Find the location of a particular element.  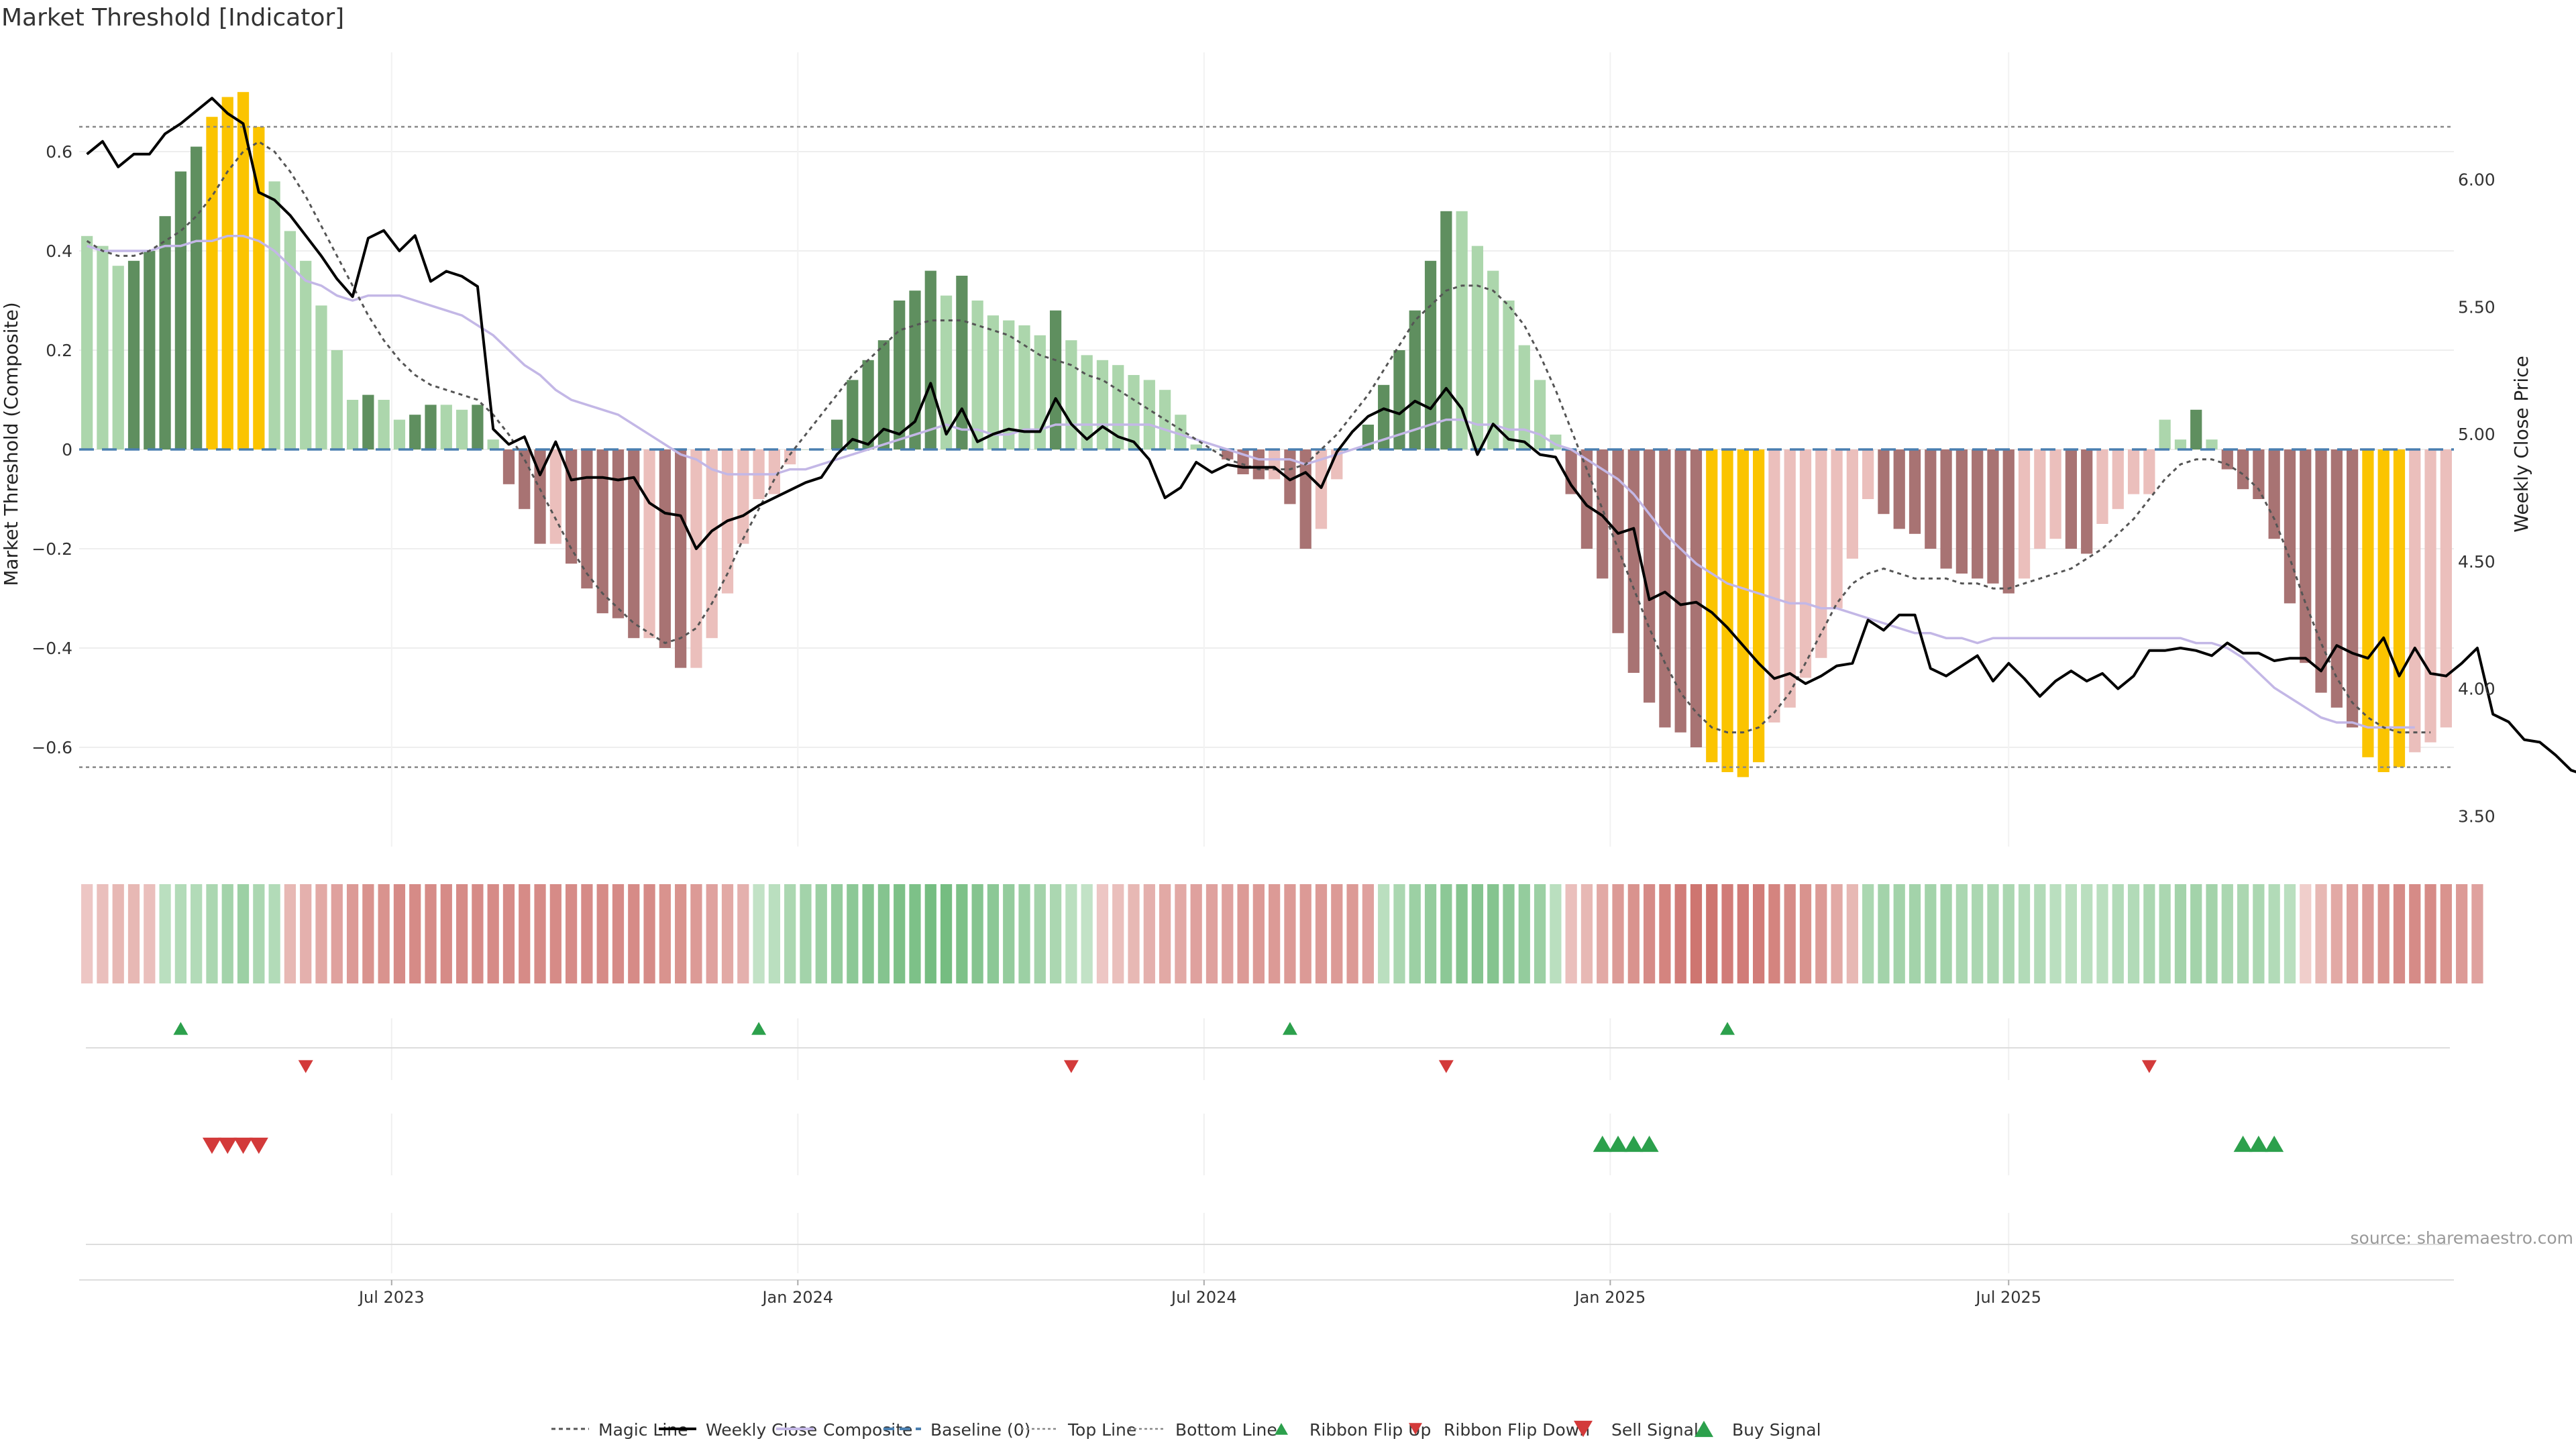

legend-label: Composite is located at coordinates (867, 1430).